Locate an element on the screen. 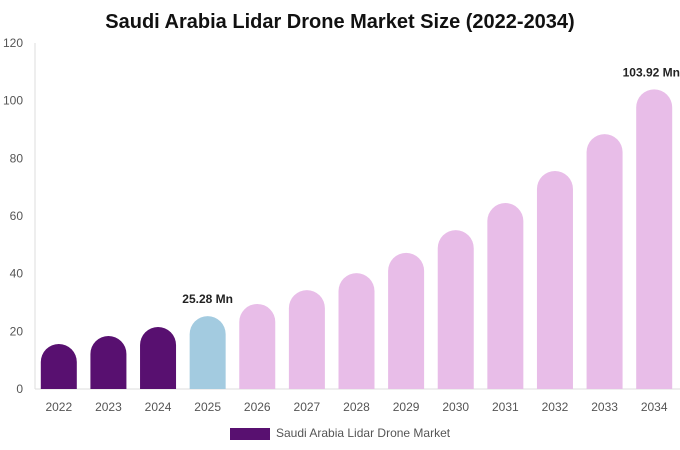  bar-2022 is located at coordinates (58, 366).